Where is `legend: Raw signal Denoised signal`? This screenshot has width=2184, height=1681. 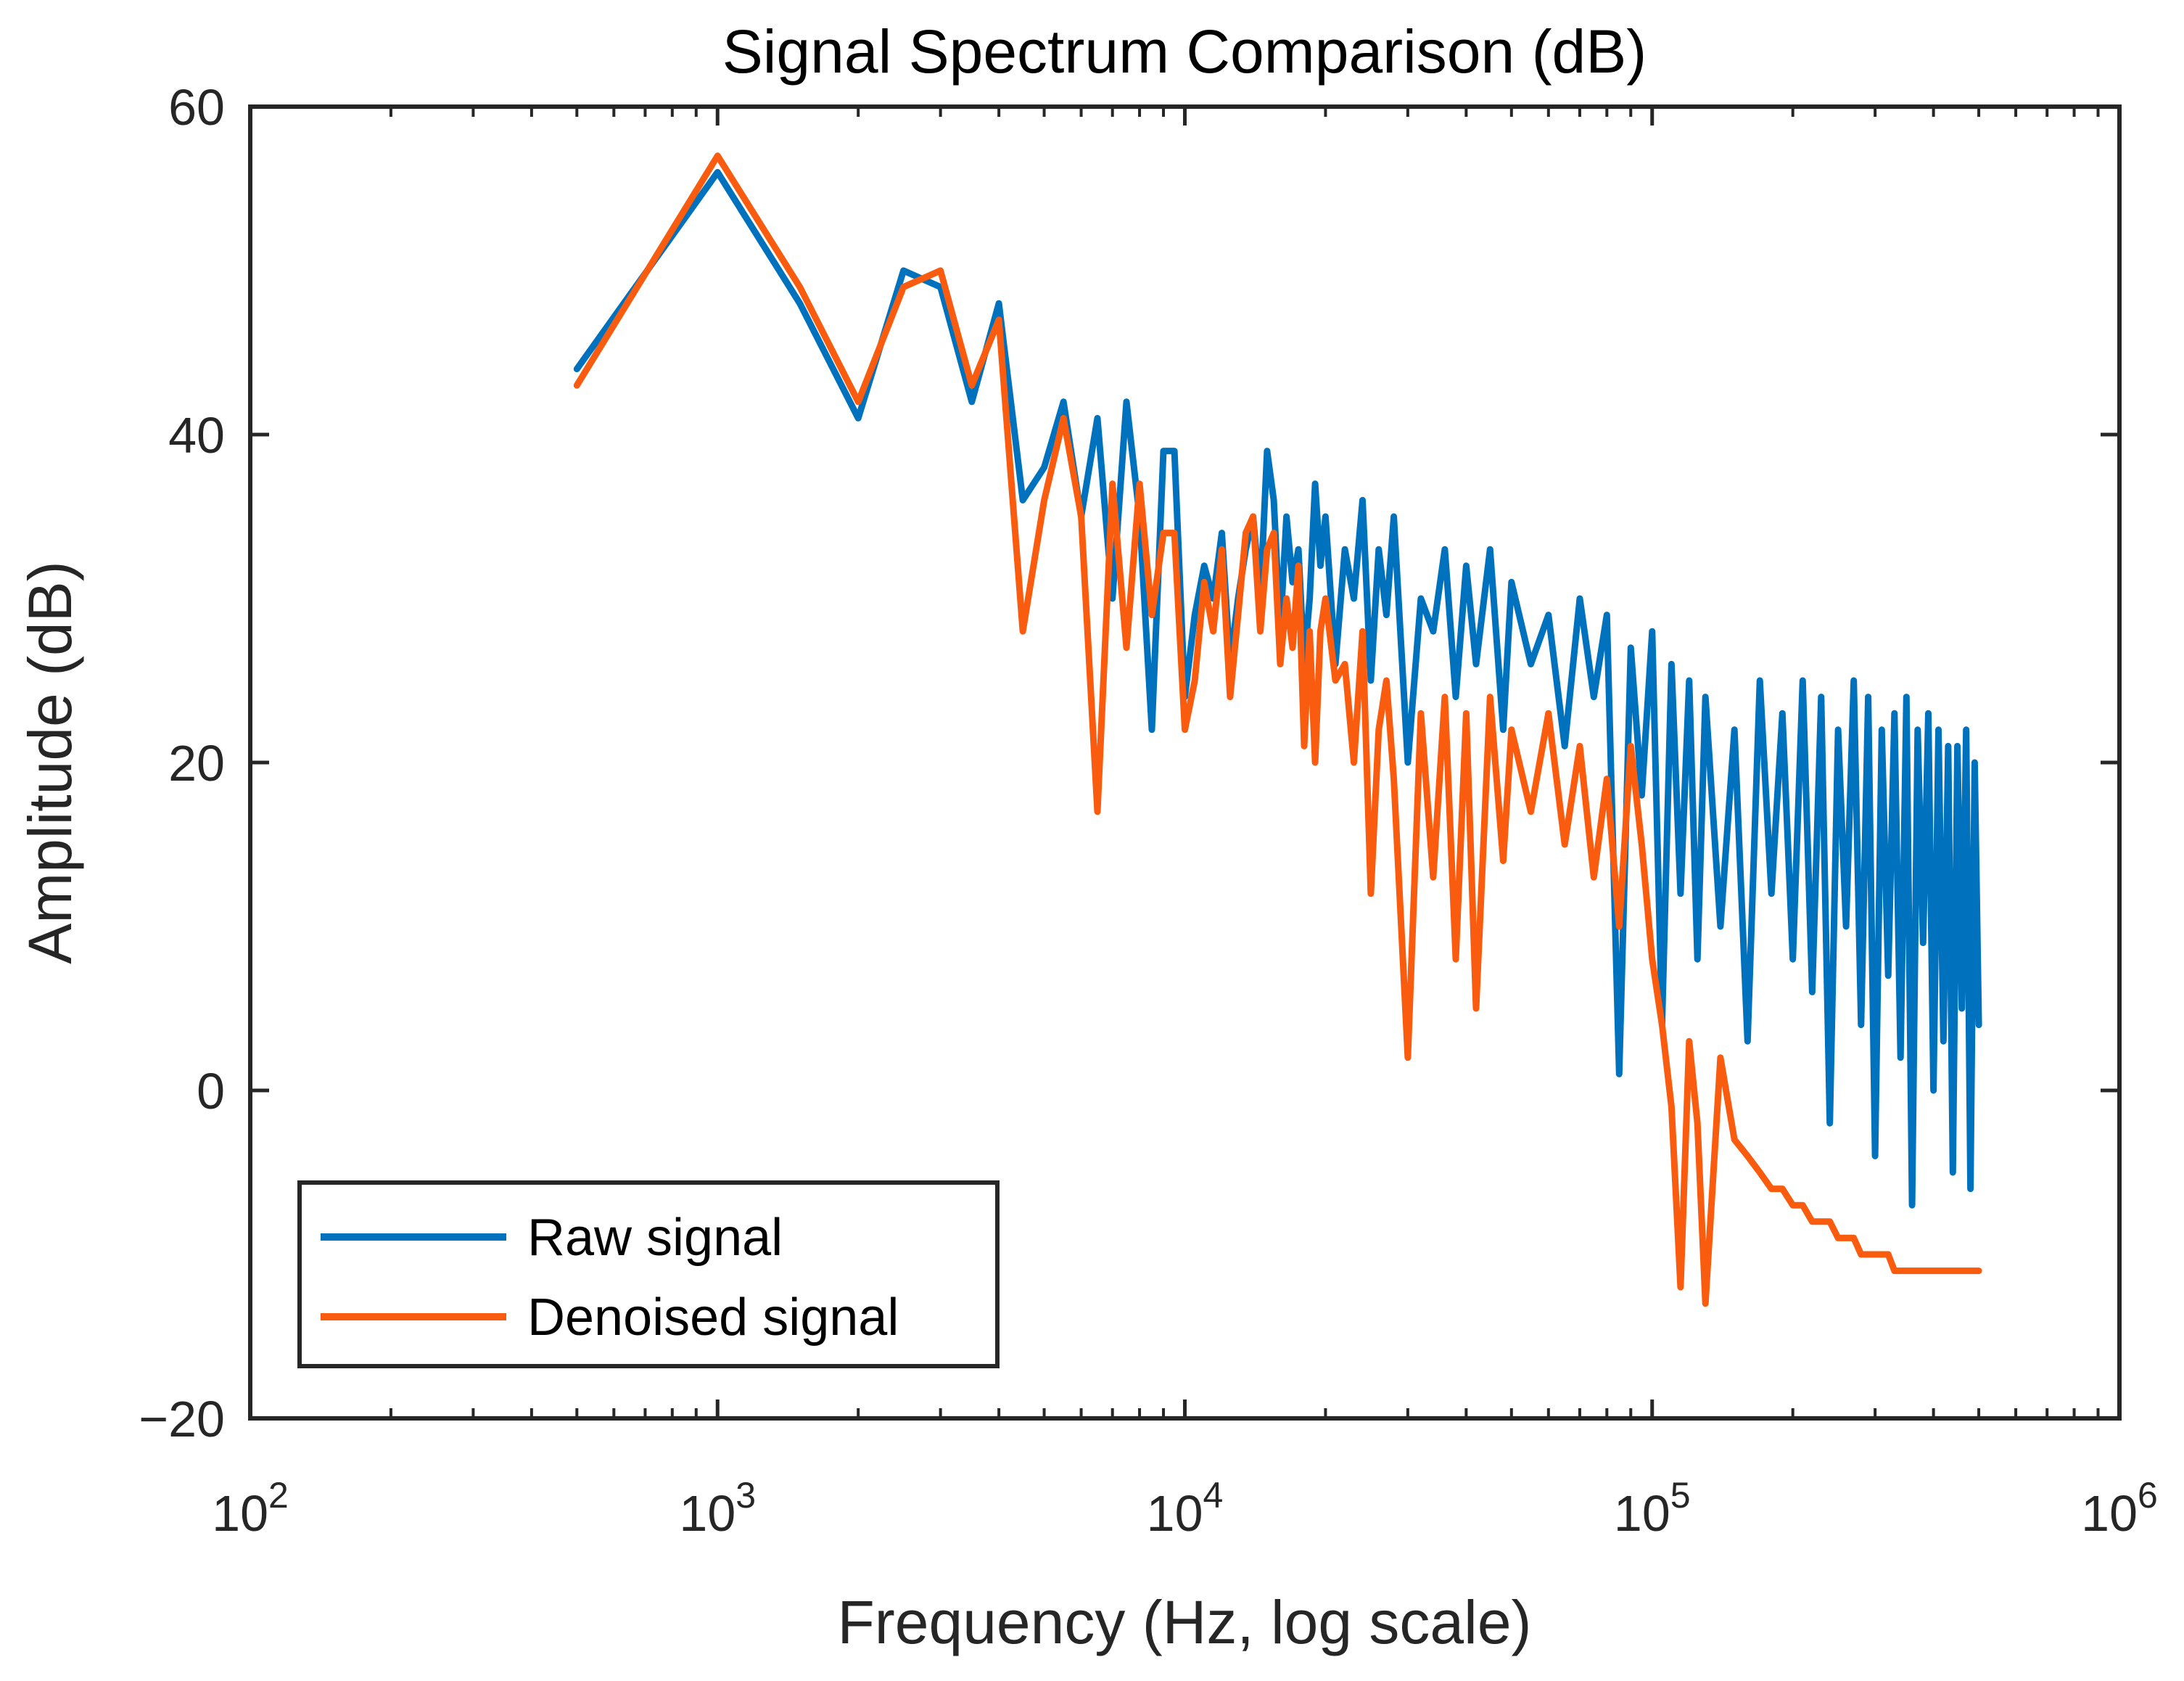 legend: Raw signal Denoised signal is located at coordinates (648, 1274).